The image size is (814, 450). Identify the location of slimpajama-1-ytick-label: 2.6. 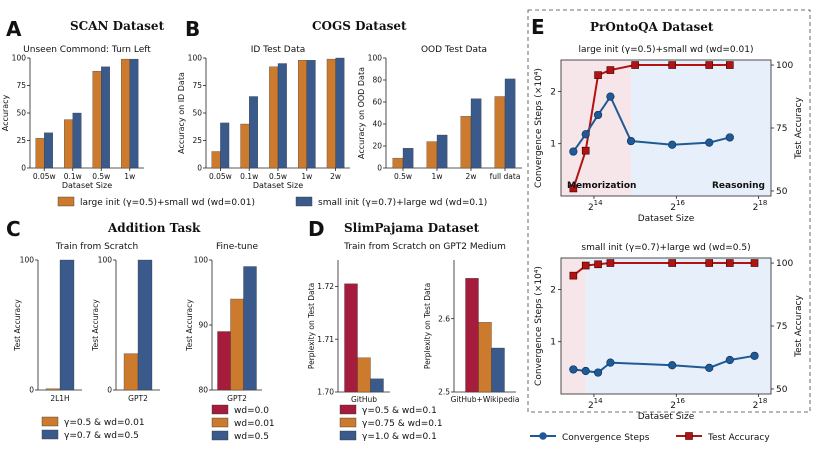
(444, 318).